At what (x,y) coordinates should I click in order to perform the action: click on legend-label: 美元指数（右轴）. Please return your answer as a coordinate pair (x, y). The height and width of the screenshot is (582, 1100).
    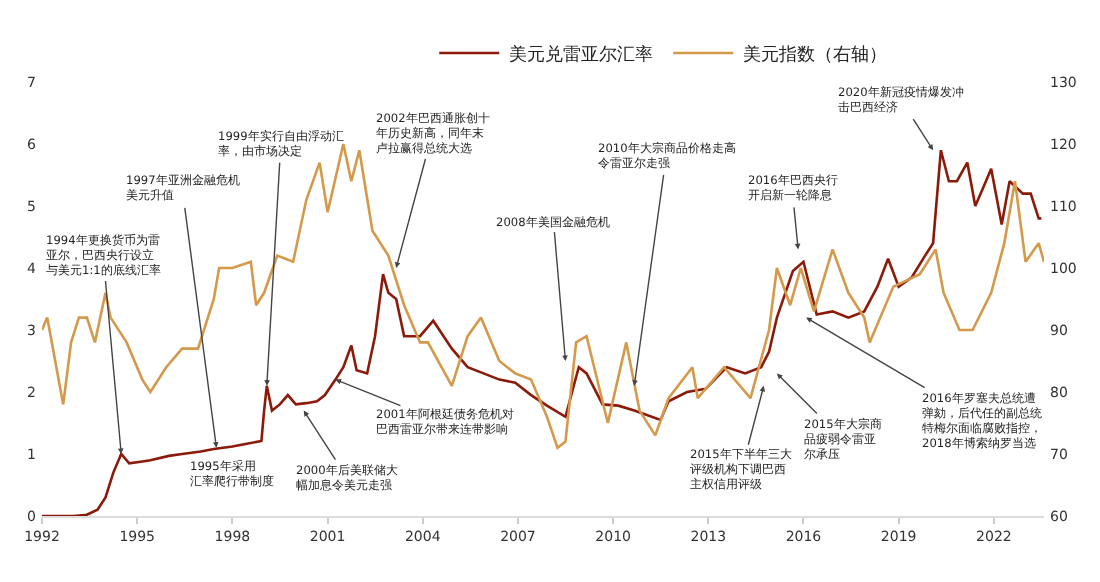
    Looking at the image, I should click on (815, 55).